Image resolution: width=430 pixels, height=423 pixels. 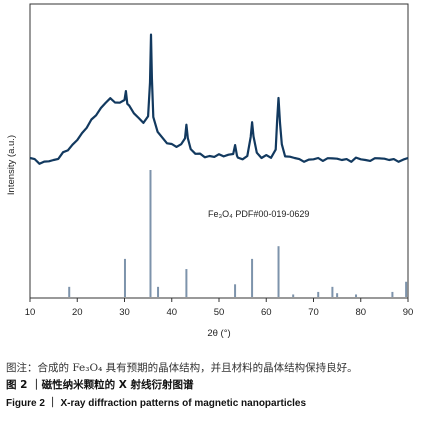 I want to click on x-tick-label-60: 60, so click(x=266, y=312).